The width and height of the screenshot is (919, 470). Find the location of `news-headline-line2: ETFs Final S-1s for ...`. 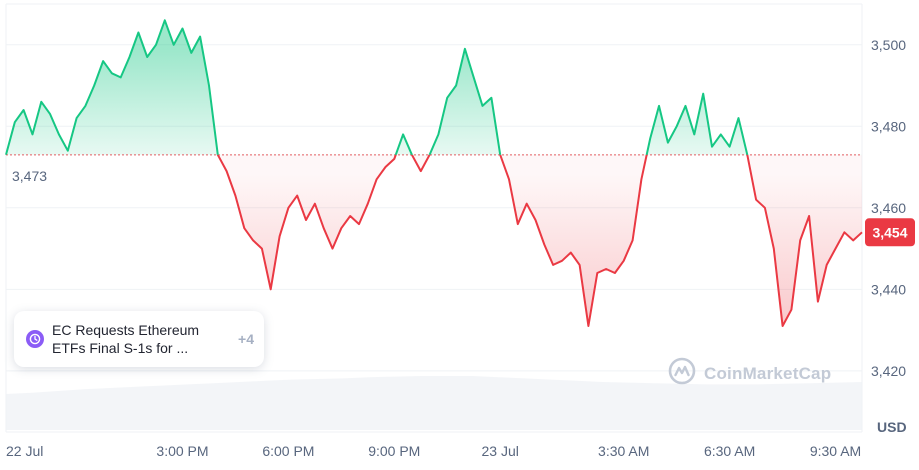

news-headline-line2: ETFs Final S-1s for ... is located at coordinates (120, 348).